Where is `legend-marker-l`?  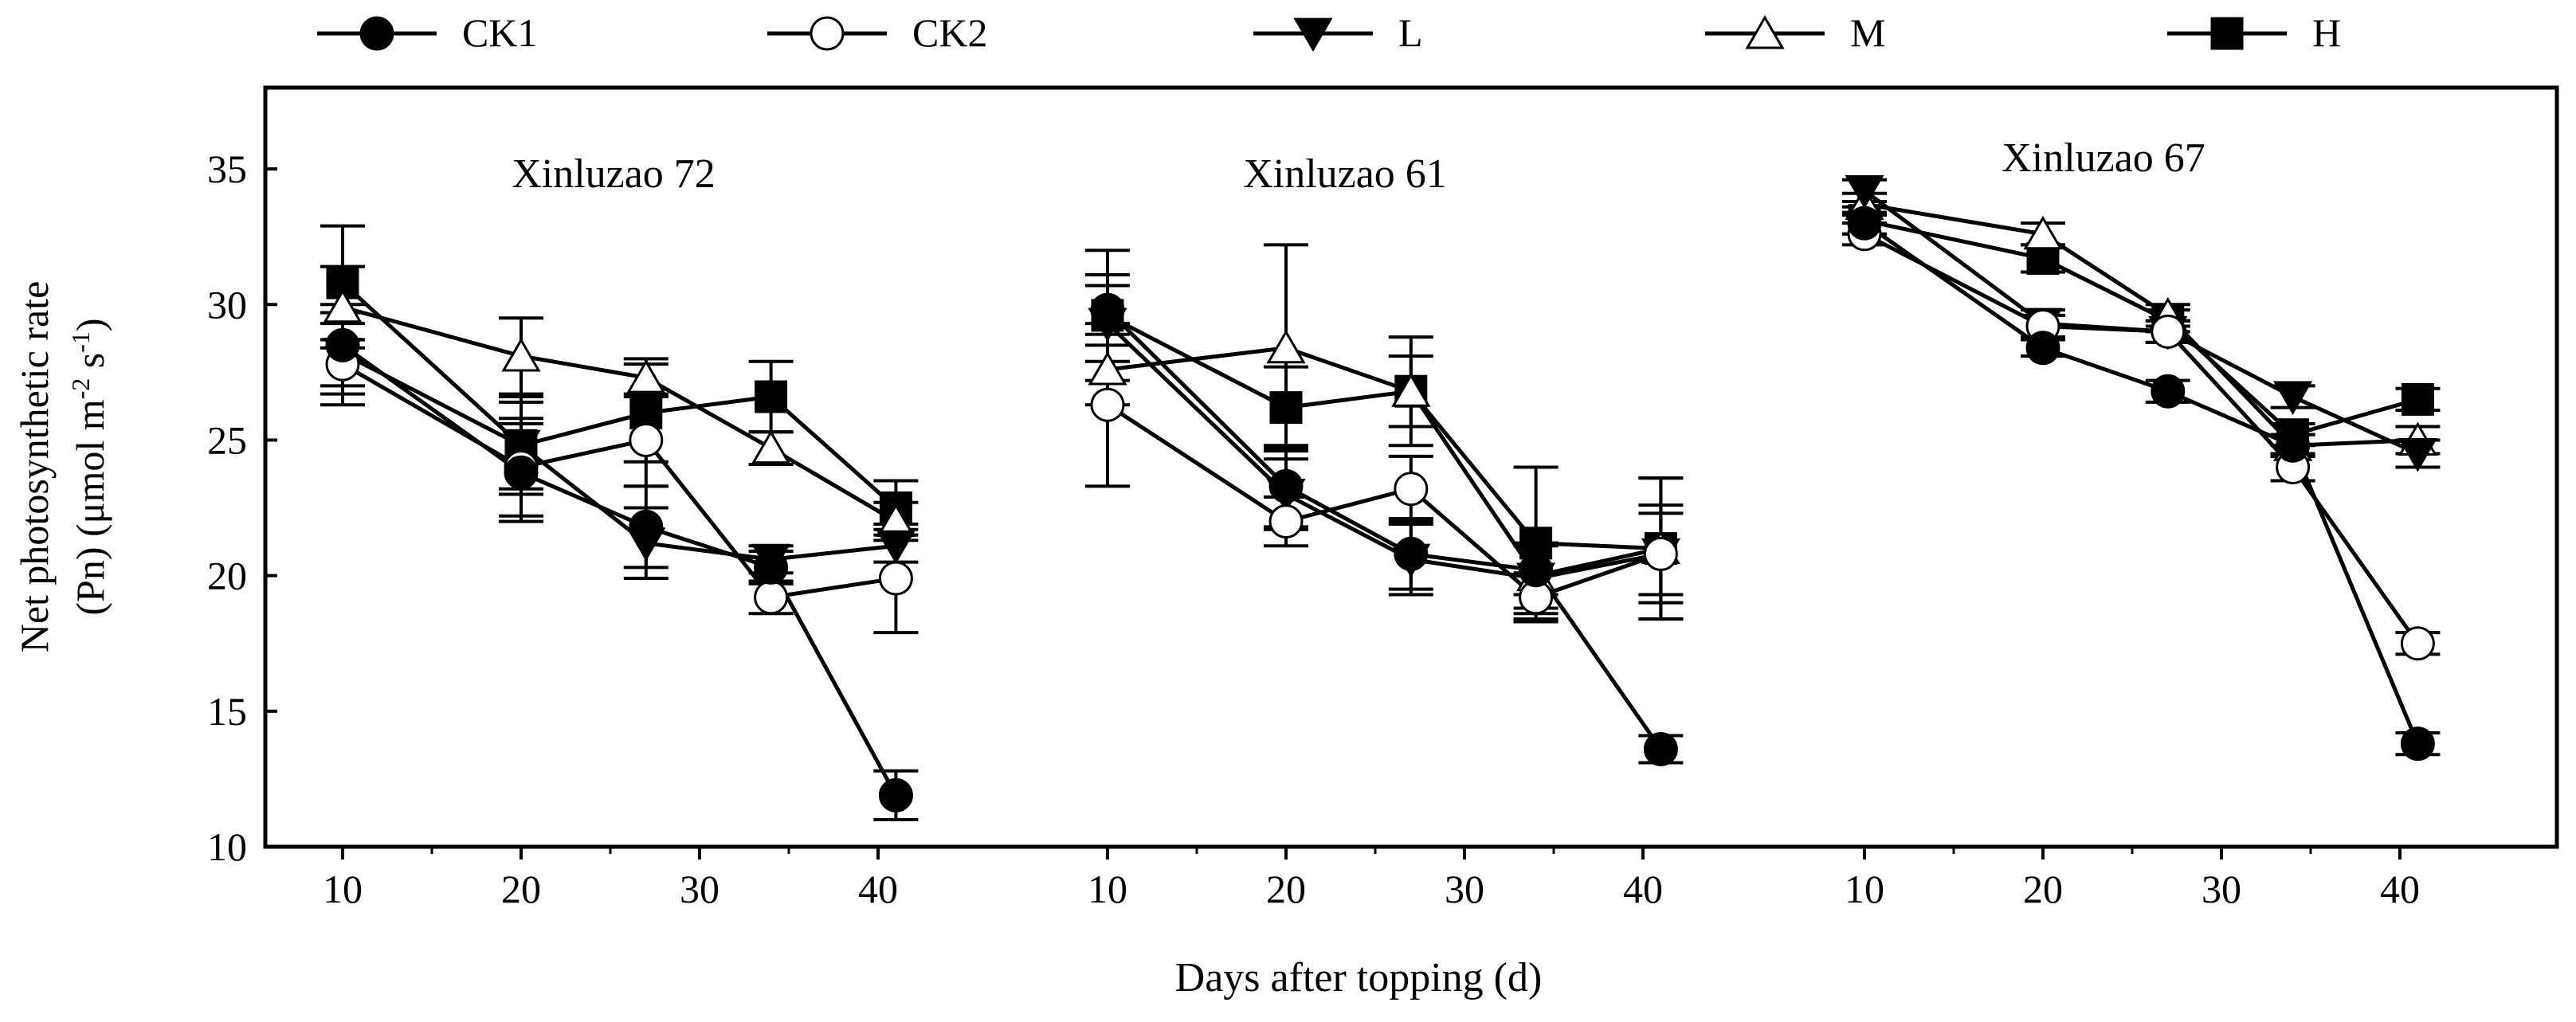 legend-marker-l is located at coordinates (1313, 35).